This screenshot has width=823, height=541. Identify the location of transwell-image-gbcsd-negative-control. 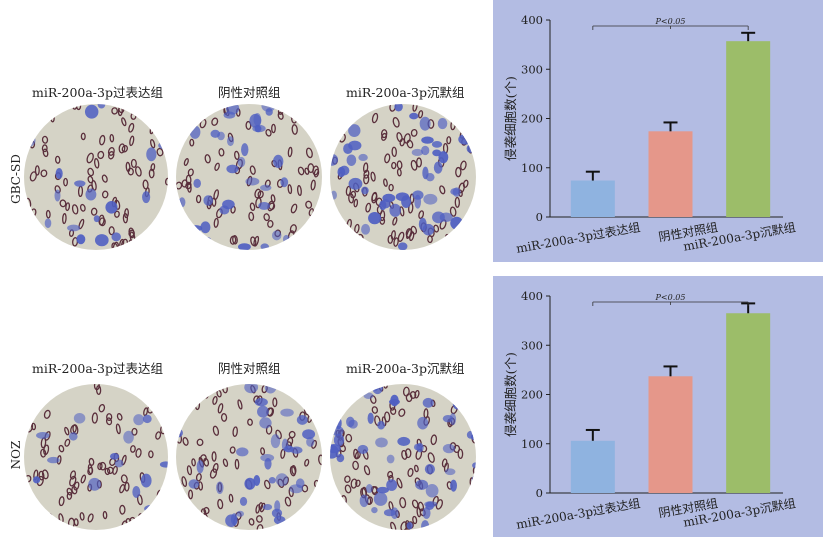
(249, 177).